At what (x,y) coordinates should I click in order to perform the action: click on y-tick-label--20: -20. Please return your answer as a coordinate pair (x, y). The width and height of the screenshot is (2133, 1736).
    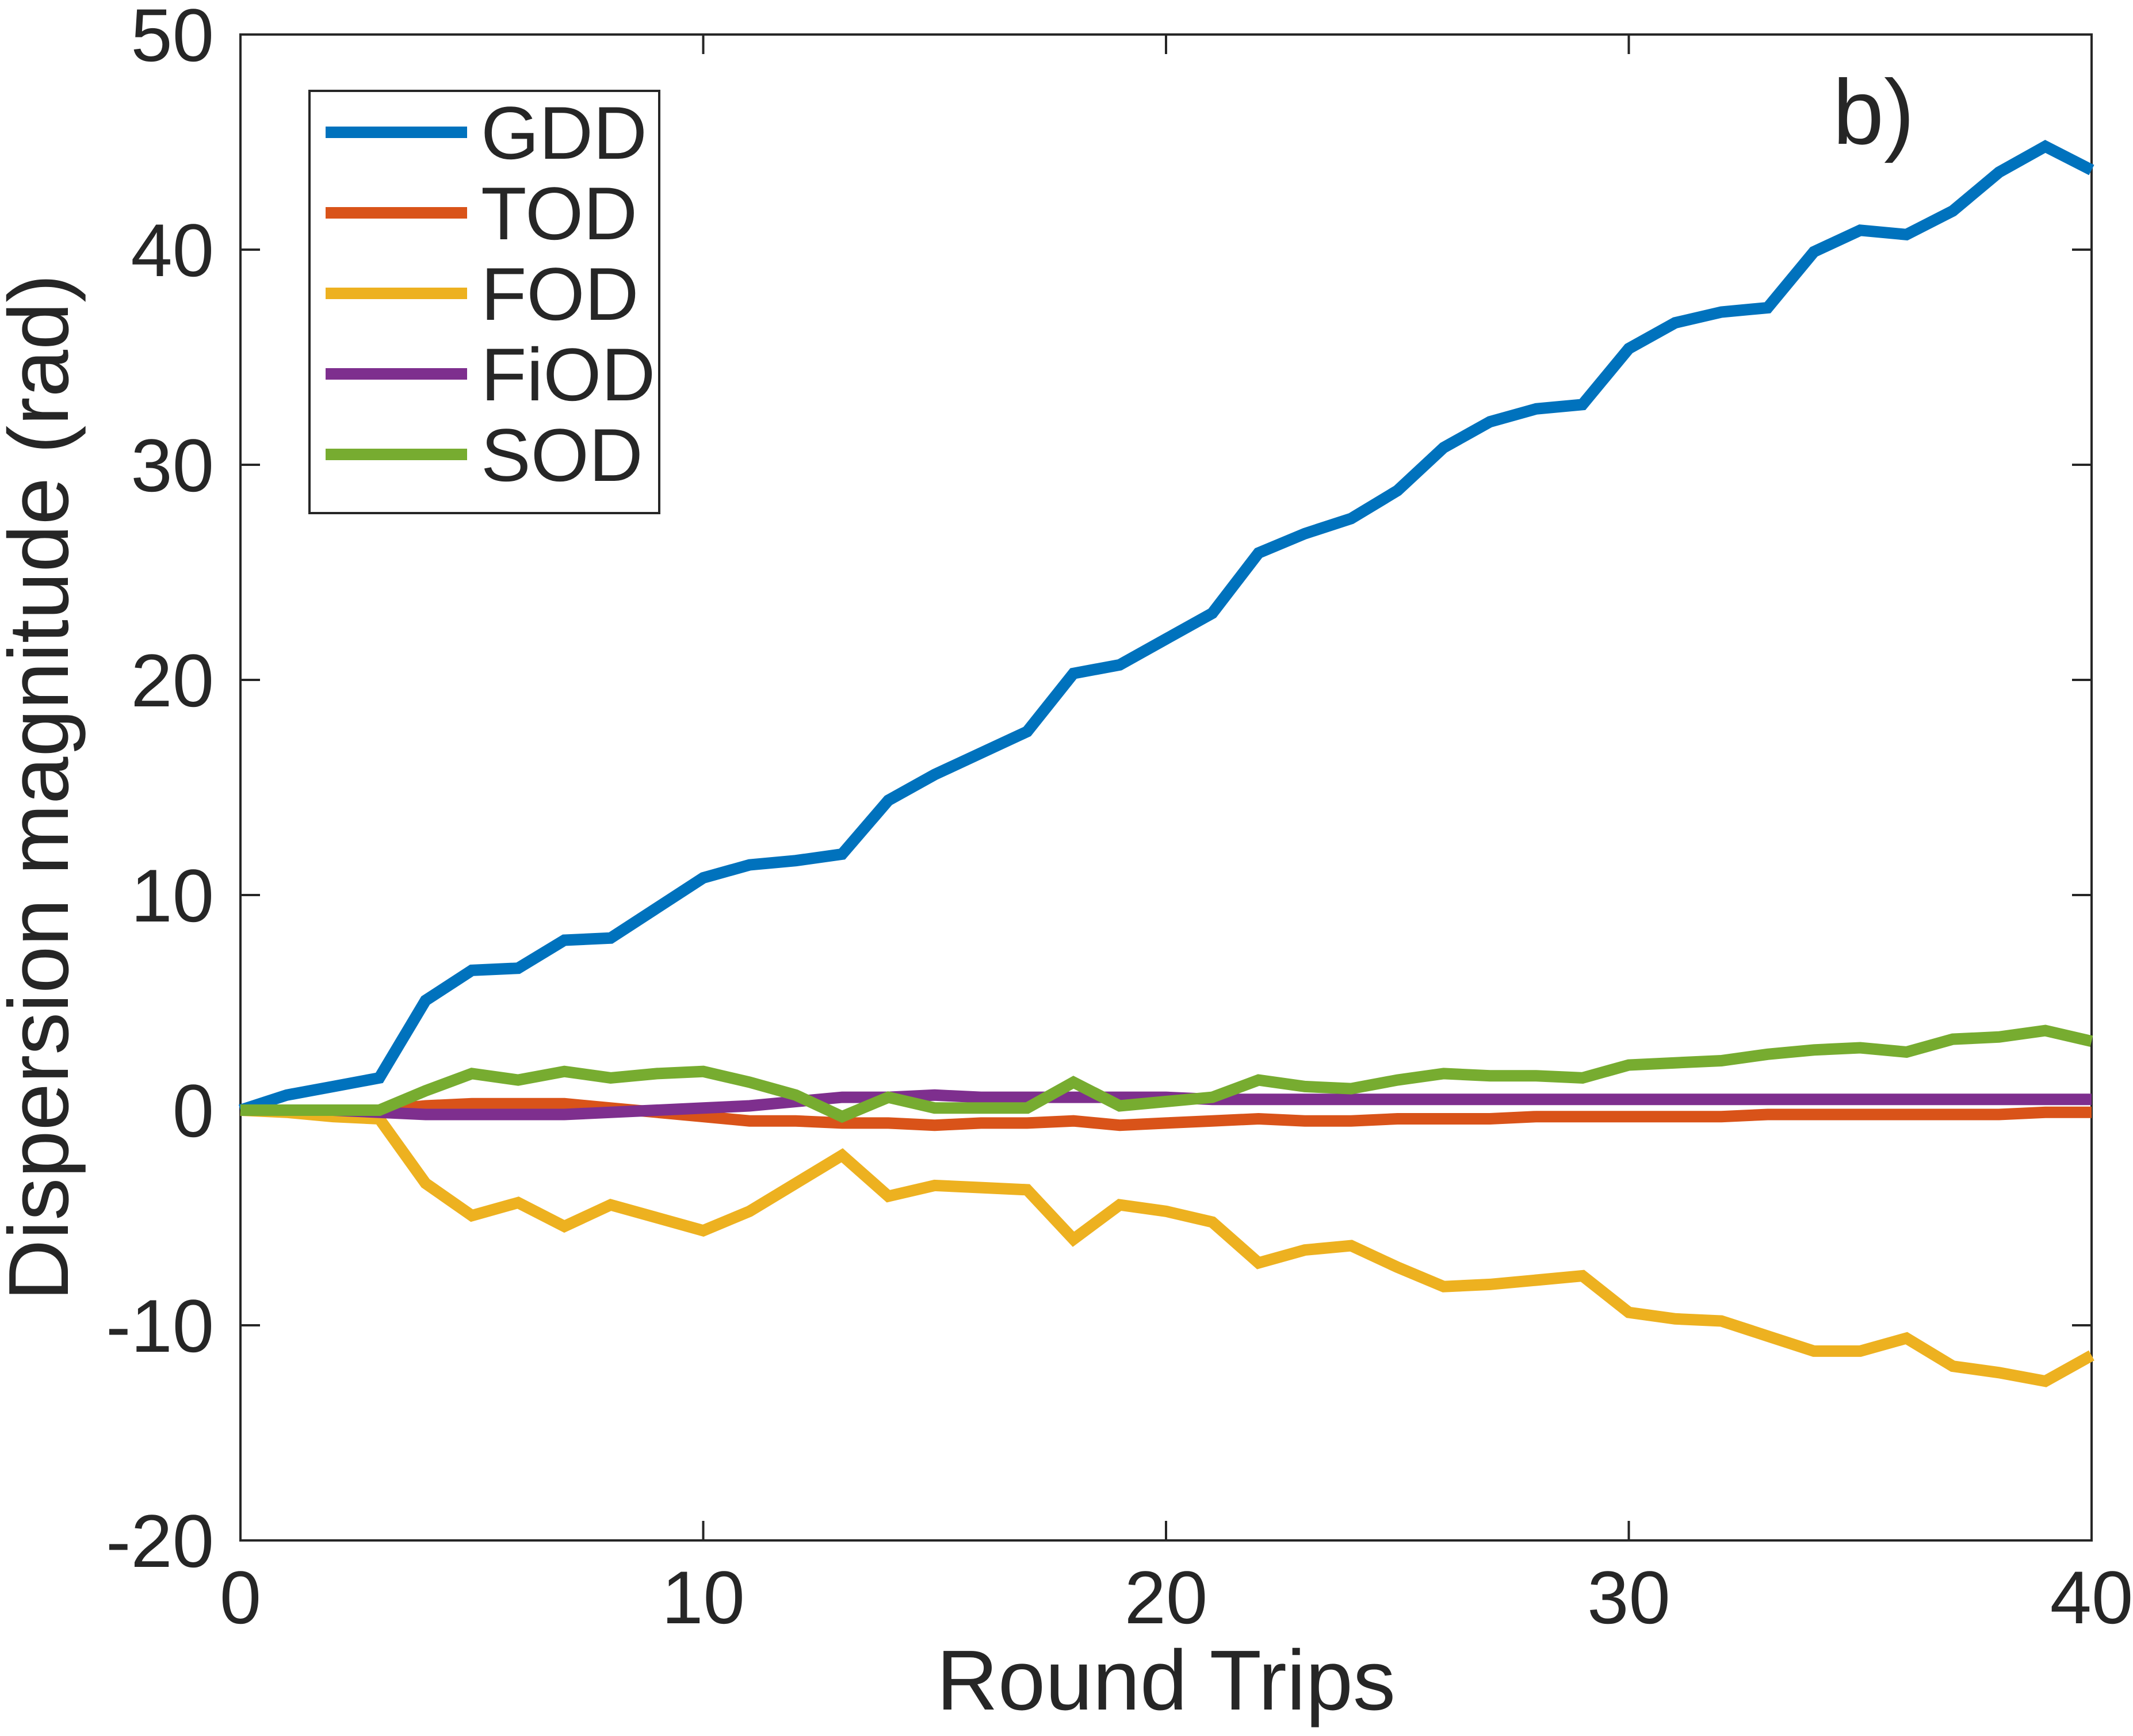
    Looking at the image, I should click on (160, 1541).